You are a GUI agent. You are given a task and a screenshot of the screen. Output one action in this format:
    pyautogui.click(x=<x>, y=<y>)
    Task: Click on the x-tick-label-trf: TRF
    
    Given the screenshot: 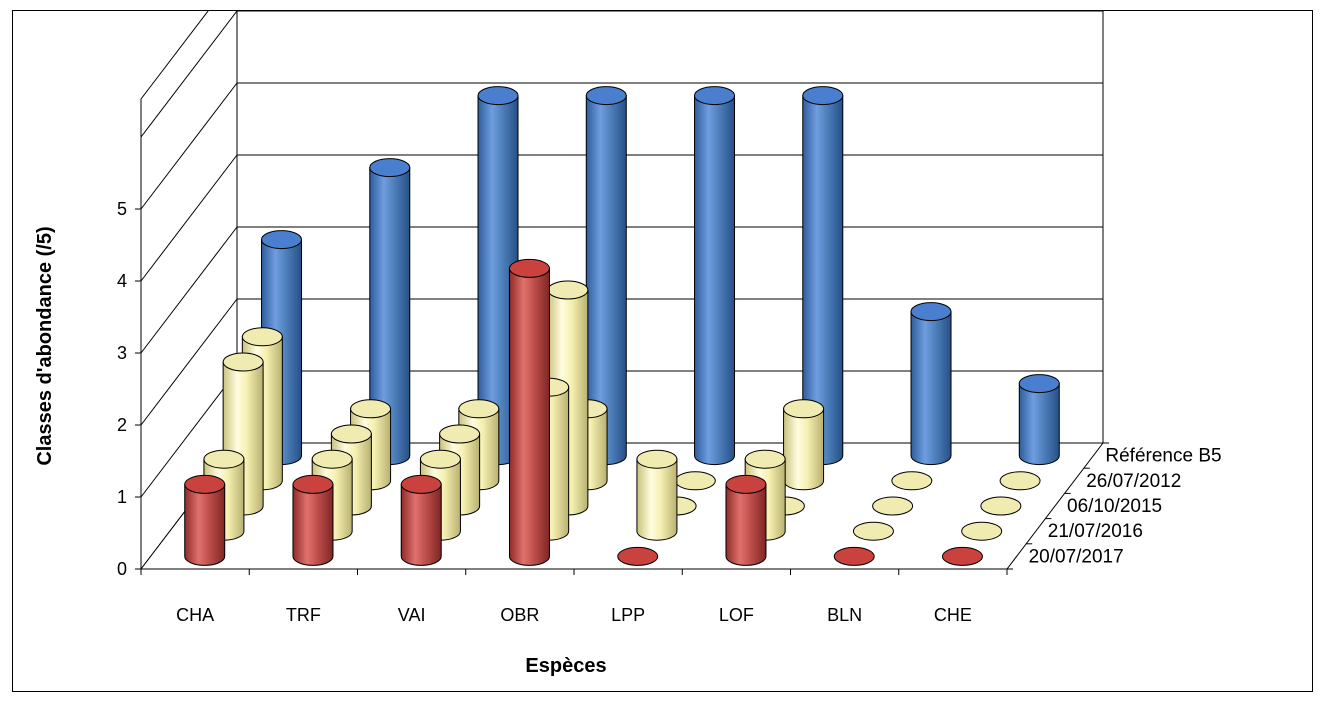 What is the action you would take?
    pyautogui.click(x=303, y=615)
    